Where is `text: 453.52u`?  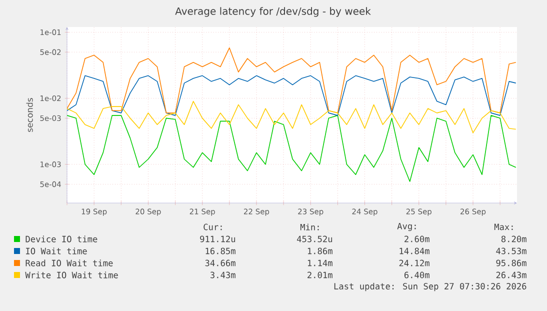 text: 453.52u is located at coordinates (314, 239).